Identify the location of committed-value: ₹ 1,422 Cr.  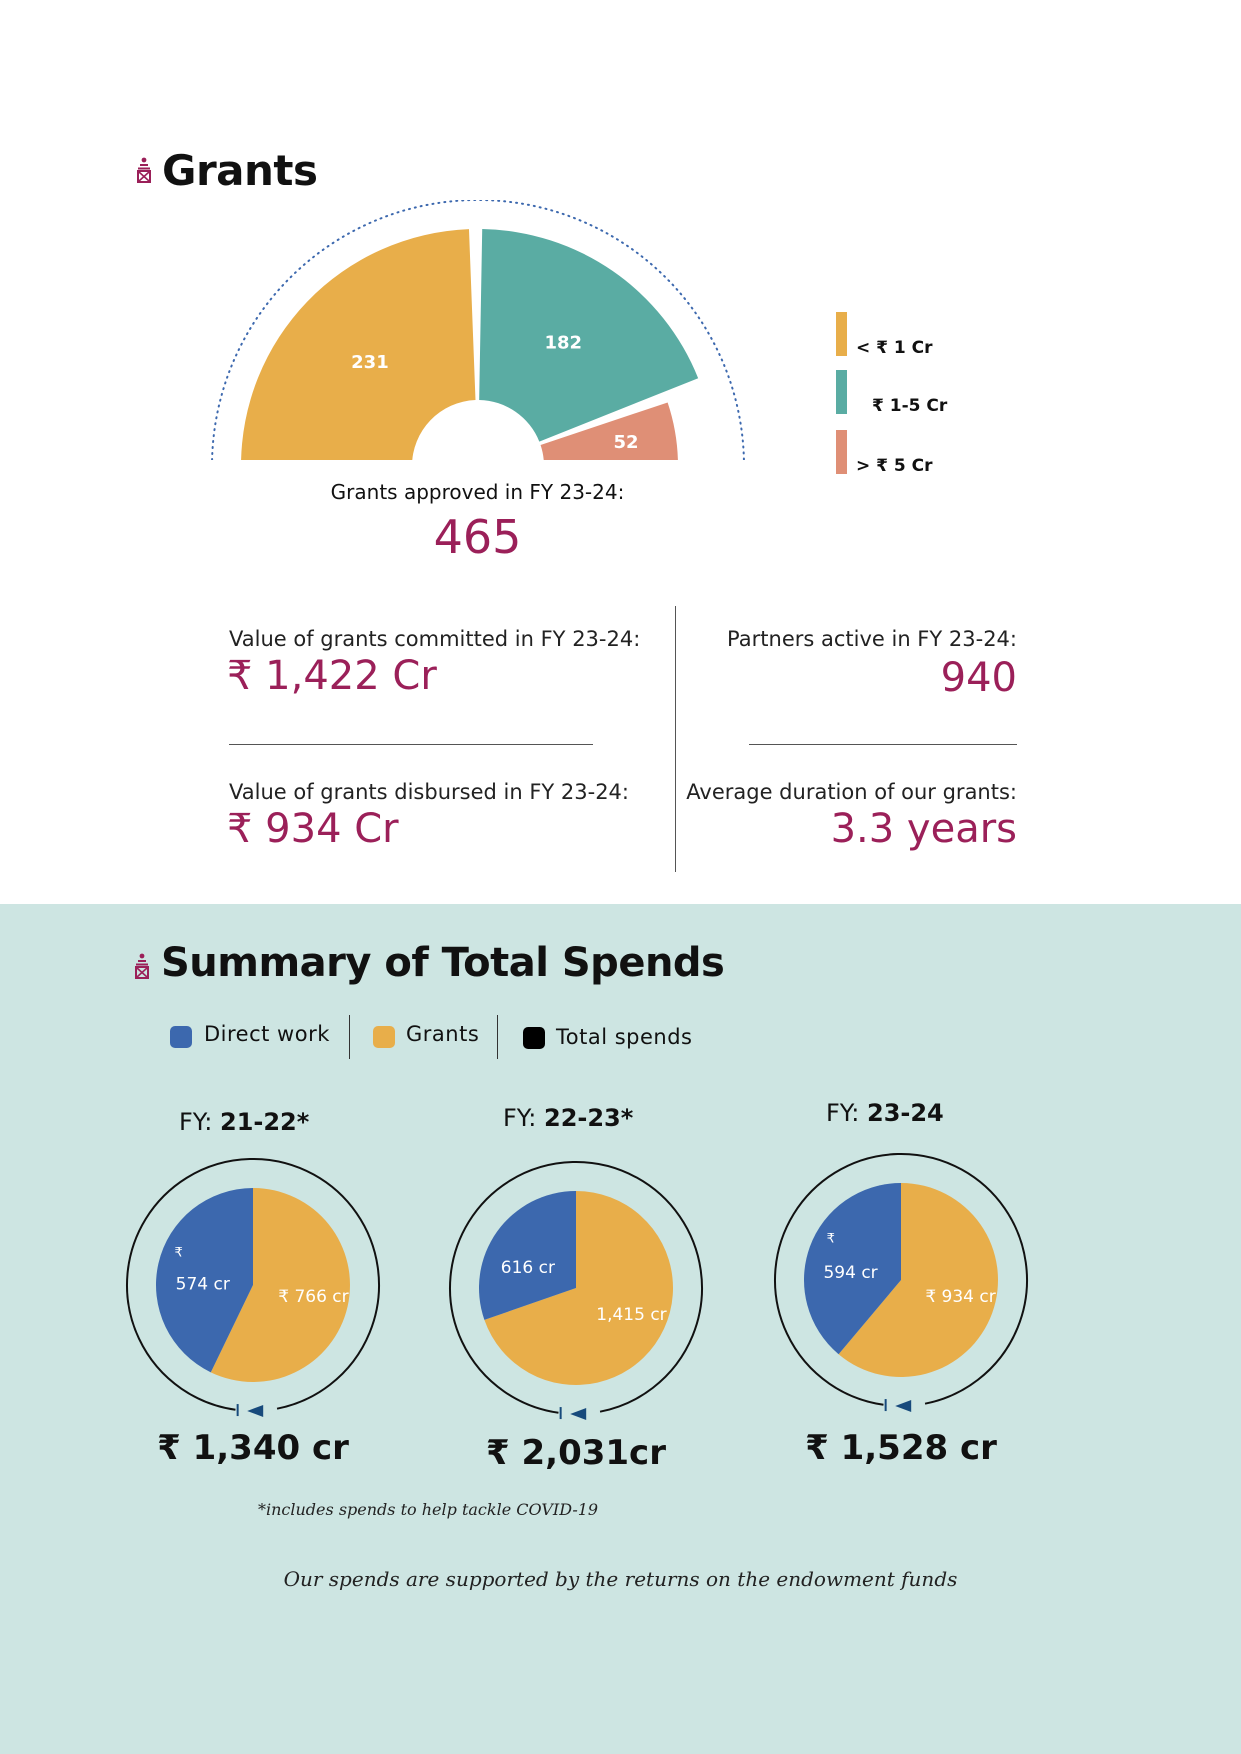
(332, 676).